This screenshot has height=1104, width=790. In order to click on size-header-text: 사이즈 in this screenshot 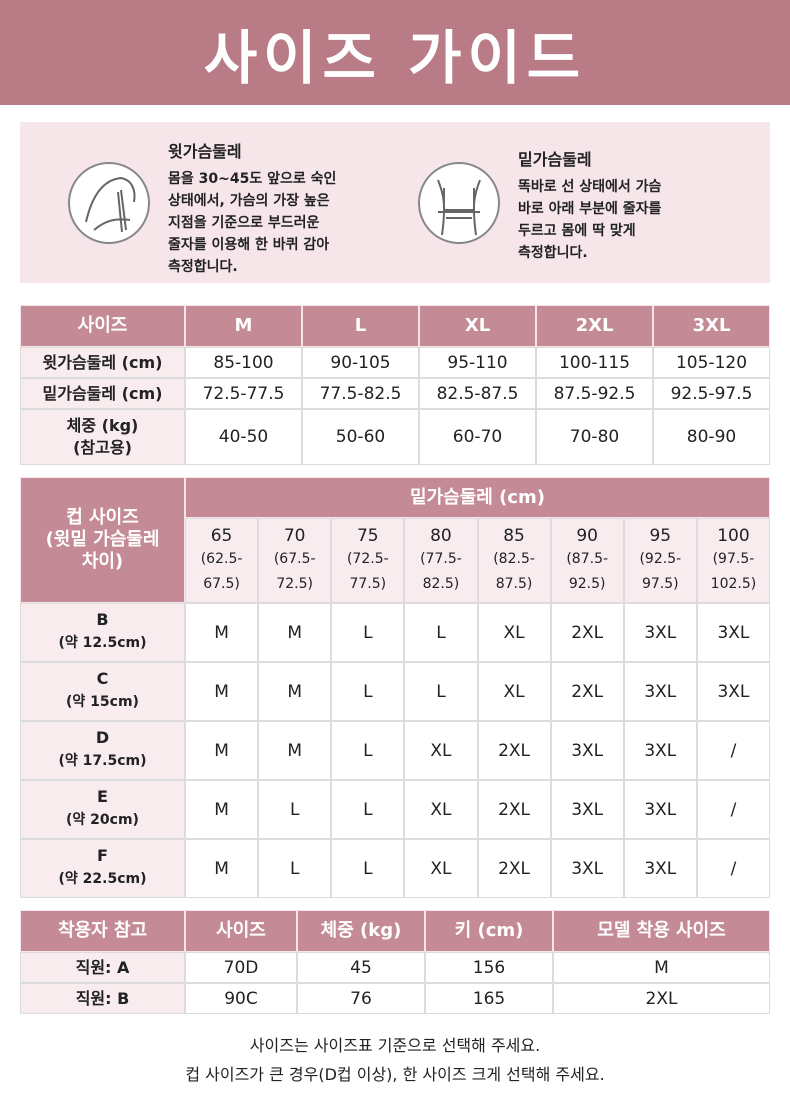, I will do `click(102, 325)`.